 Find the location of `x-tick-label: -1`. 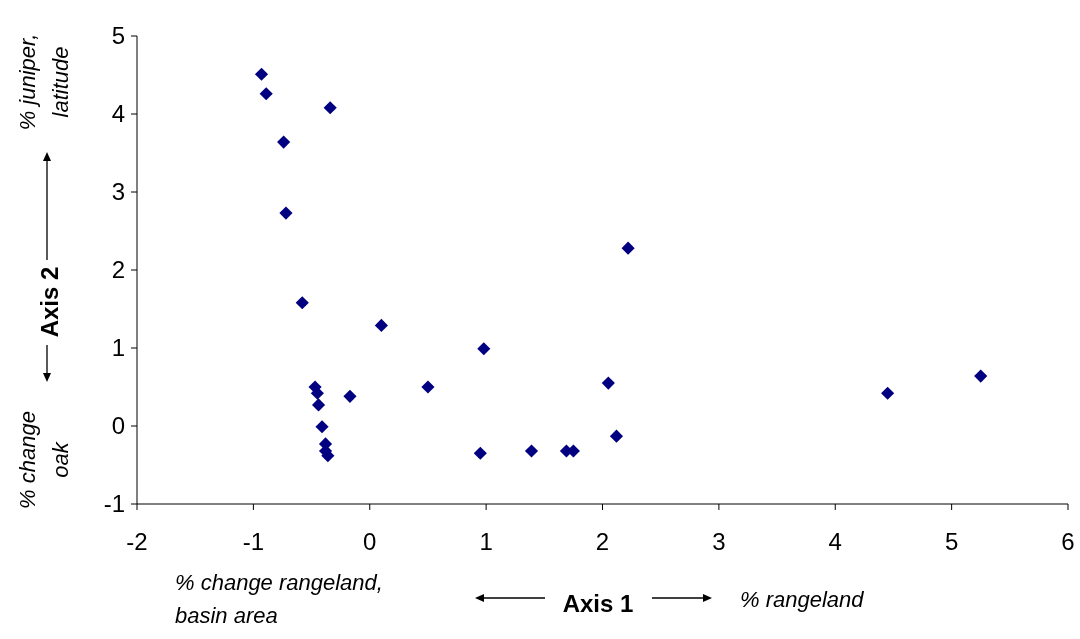

x-tick-label: -1 is located at coordinates (253, 541).